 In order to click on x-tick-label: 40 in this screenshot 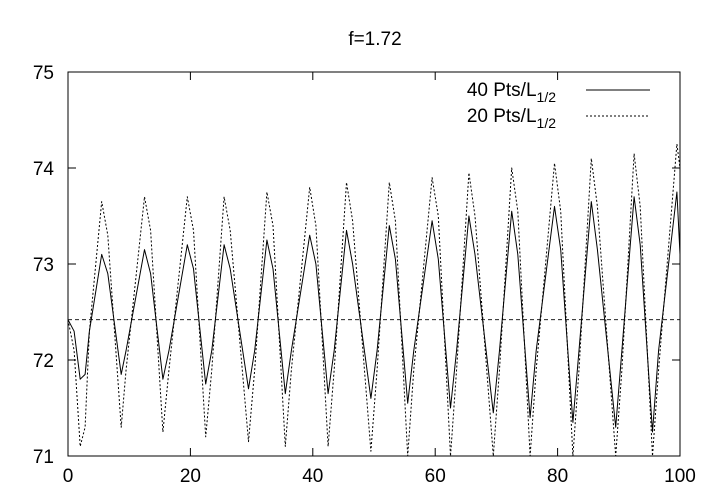, I will do `click(312, 476)`.